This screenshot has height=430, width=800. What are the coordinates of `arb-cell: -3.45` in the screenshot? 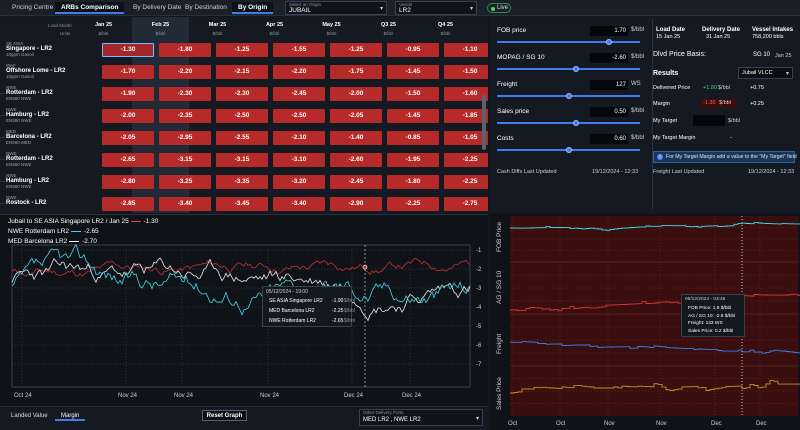 It's located at (242, 204).